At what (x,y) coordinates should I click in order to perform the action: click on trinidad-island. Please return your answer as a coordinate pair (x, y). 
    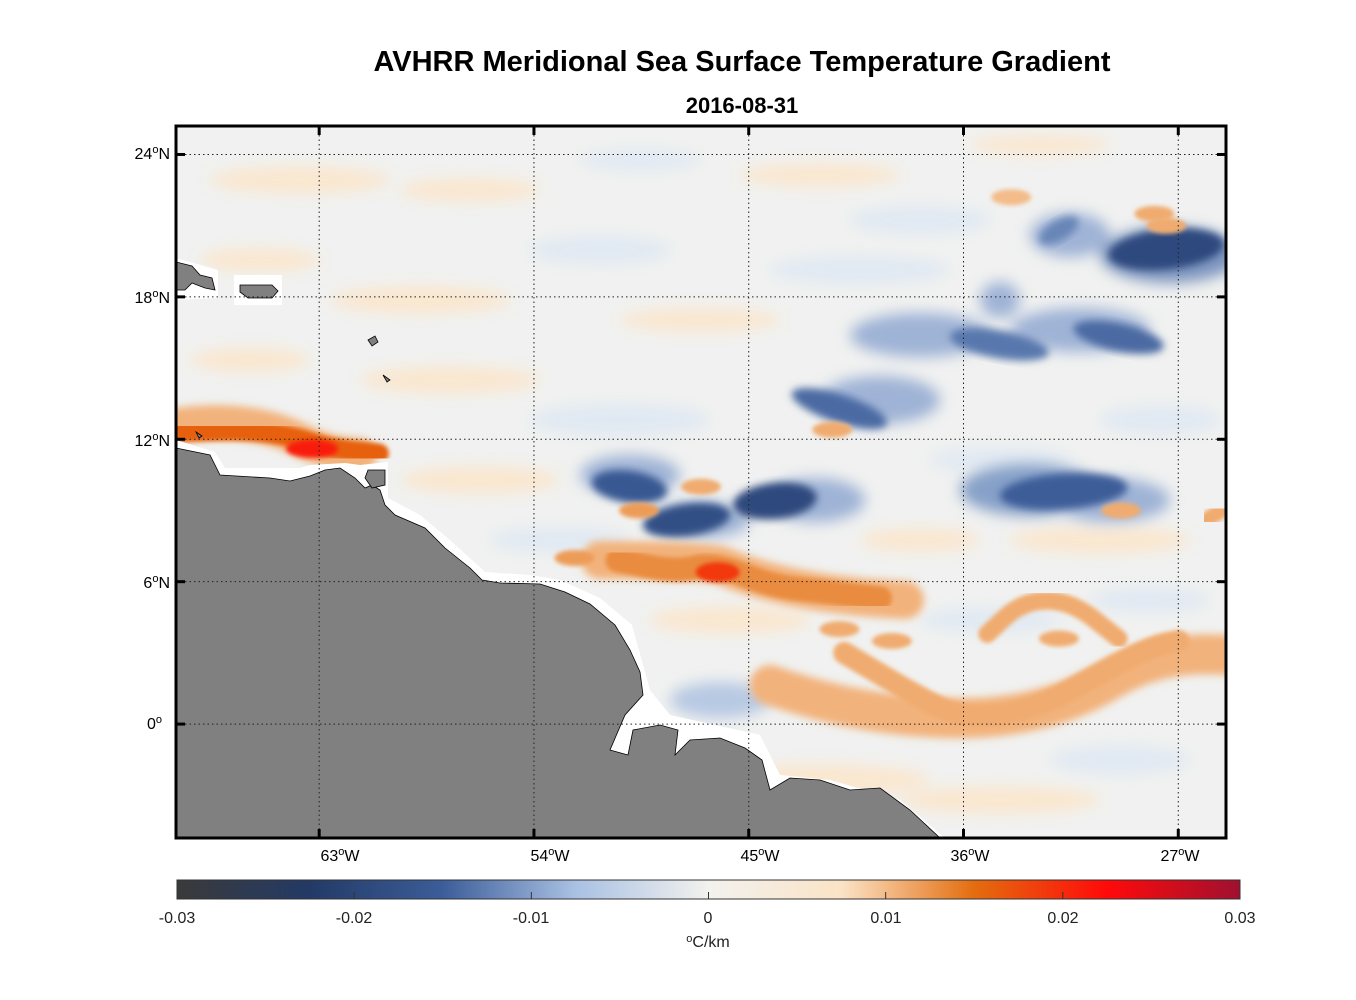
    Looking at the image, I should click on (375, 479).